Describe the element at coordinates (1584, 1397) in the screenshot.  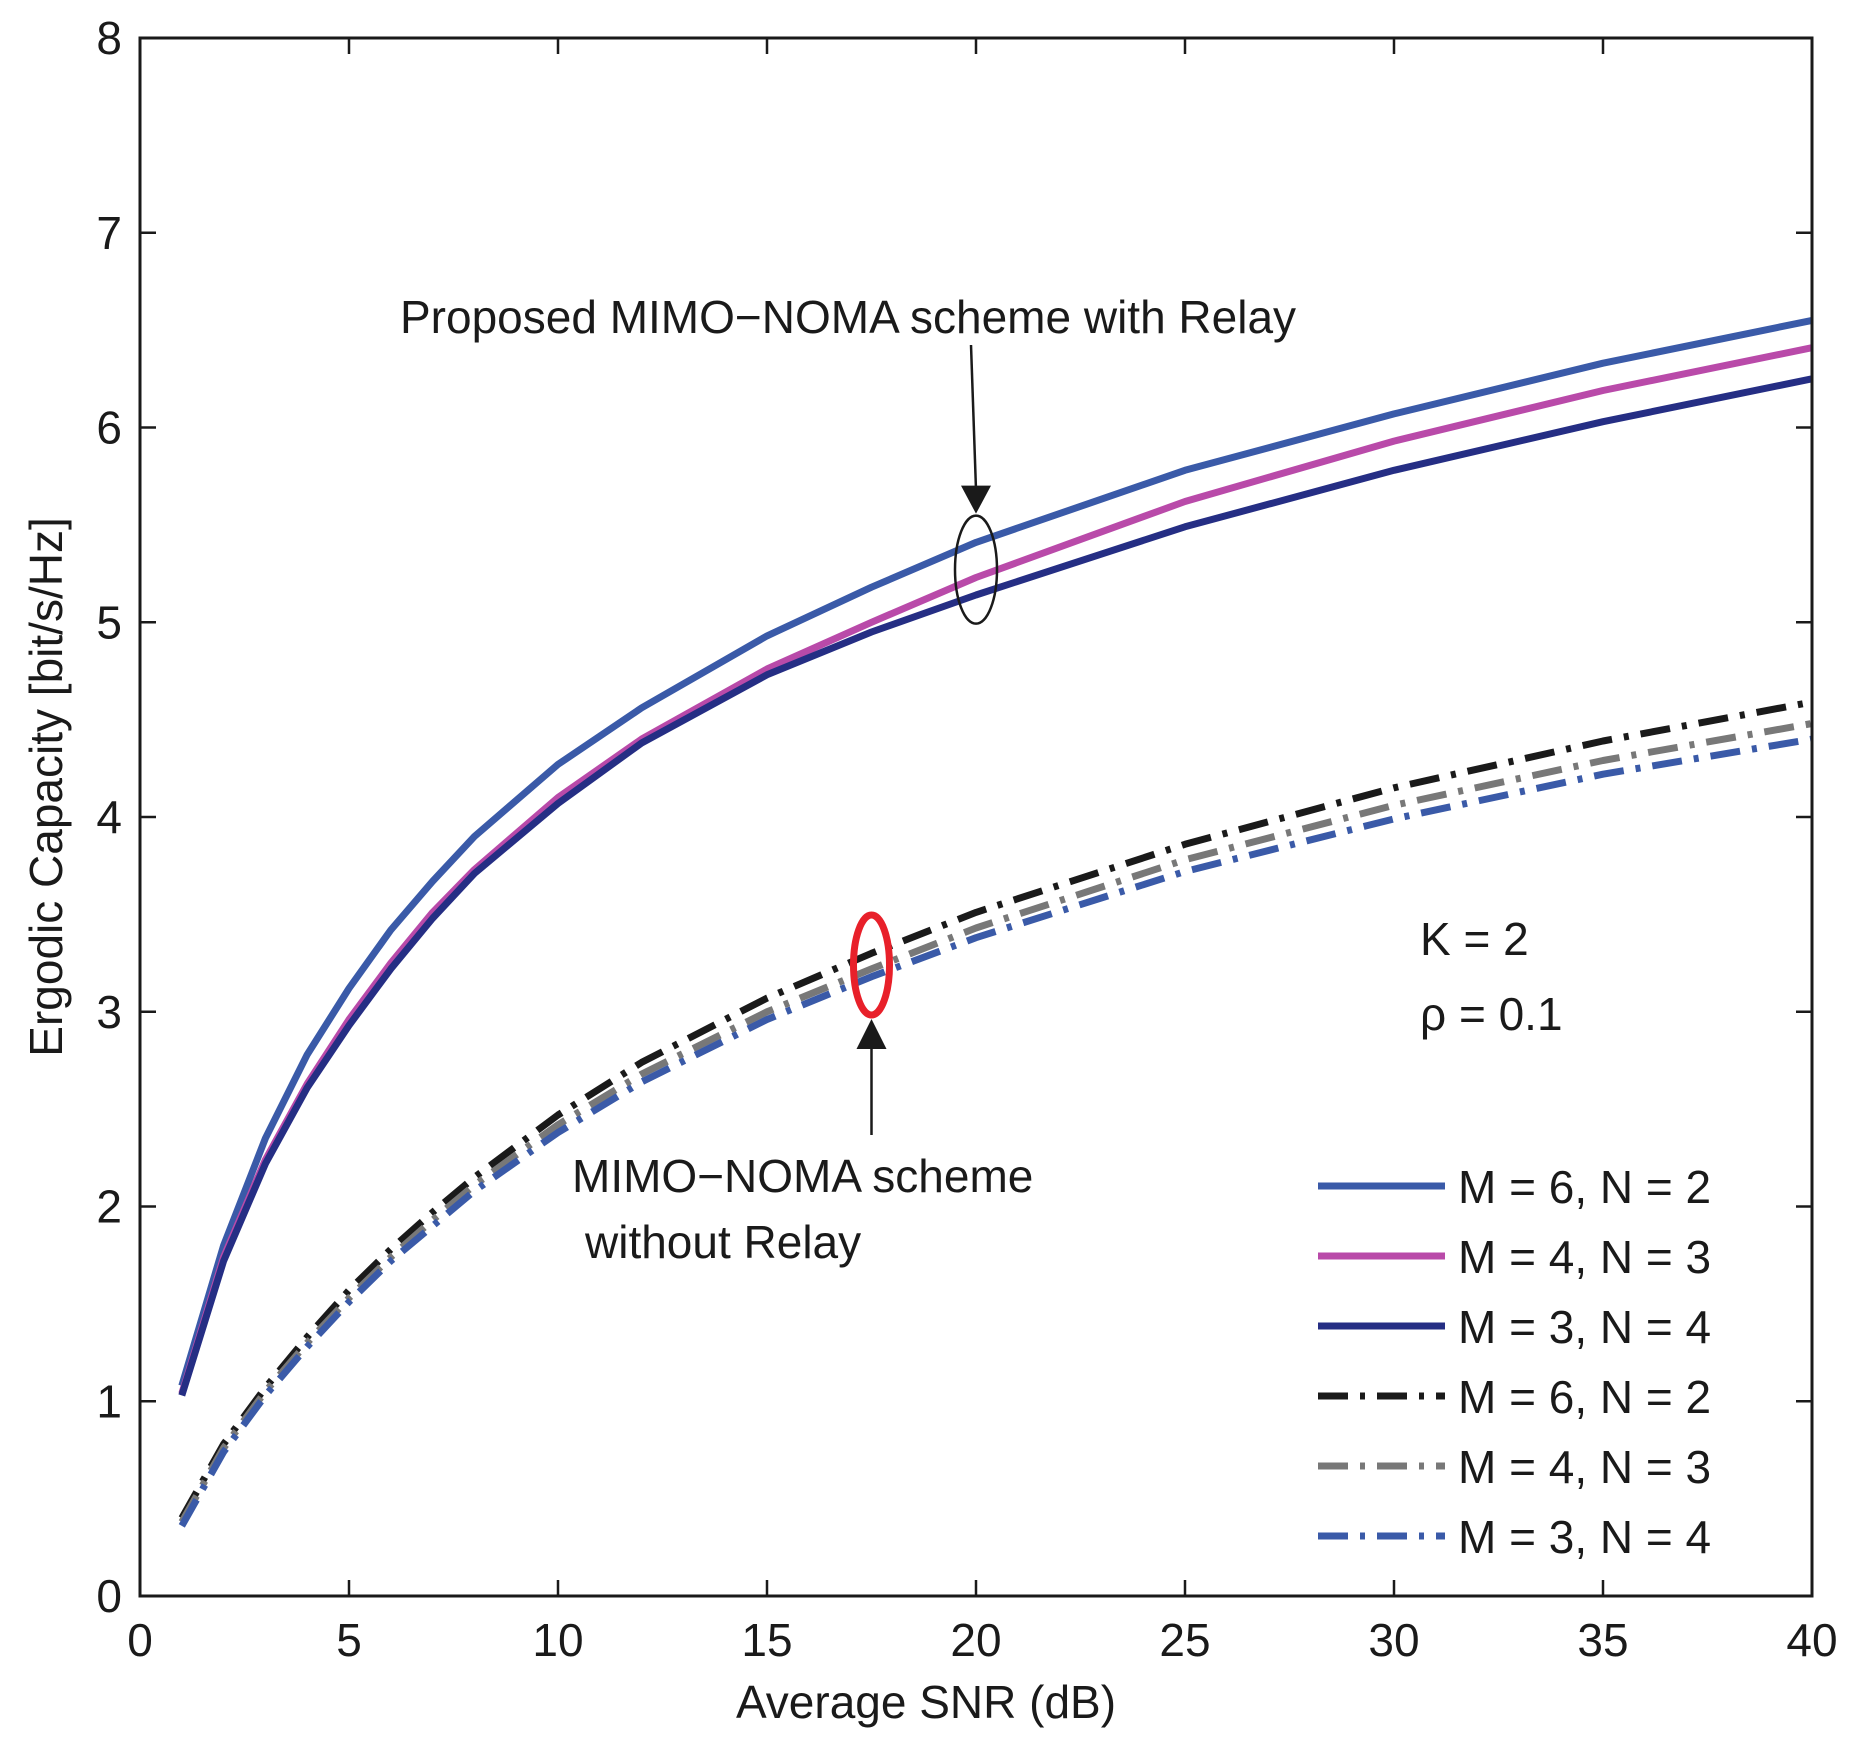
I see `legend-label-4: M = 6, N = 2` at that location.